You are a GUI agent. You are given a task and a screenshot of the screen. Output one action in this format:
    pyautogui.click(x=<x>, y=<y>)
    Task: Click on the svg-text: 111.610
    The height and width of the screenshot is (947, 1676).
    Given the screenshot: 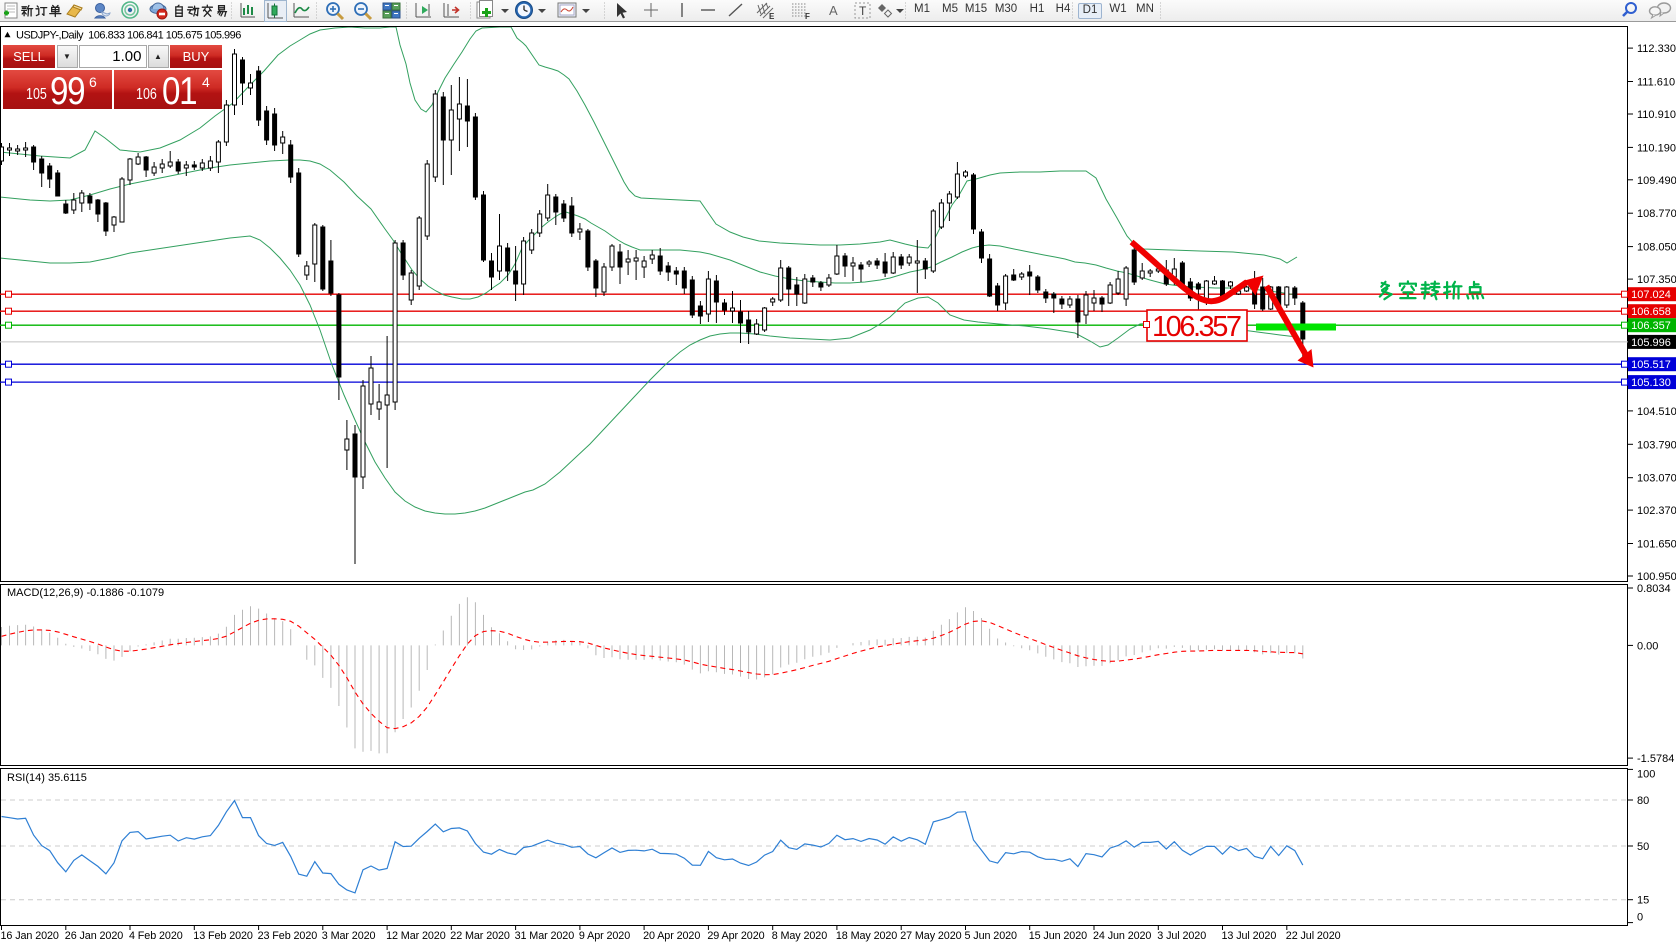 What is the action you would take?
    pyautogui.click(x=1656, y=83)
    